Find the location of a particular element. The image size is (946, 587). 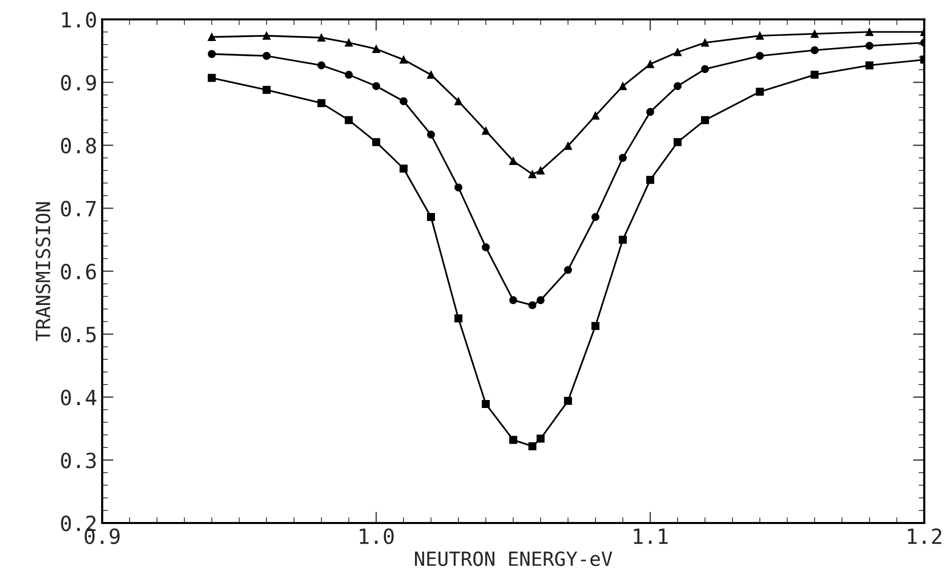

x-tick-label: 1.1 is located at coordinates (651, 536).